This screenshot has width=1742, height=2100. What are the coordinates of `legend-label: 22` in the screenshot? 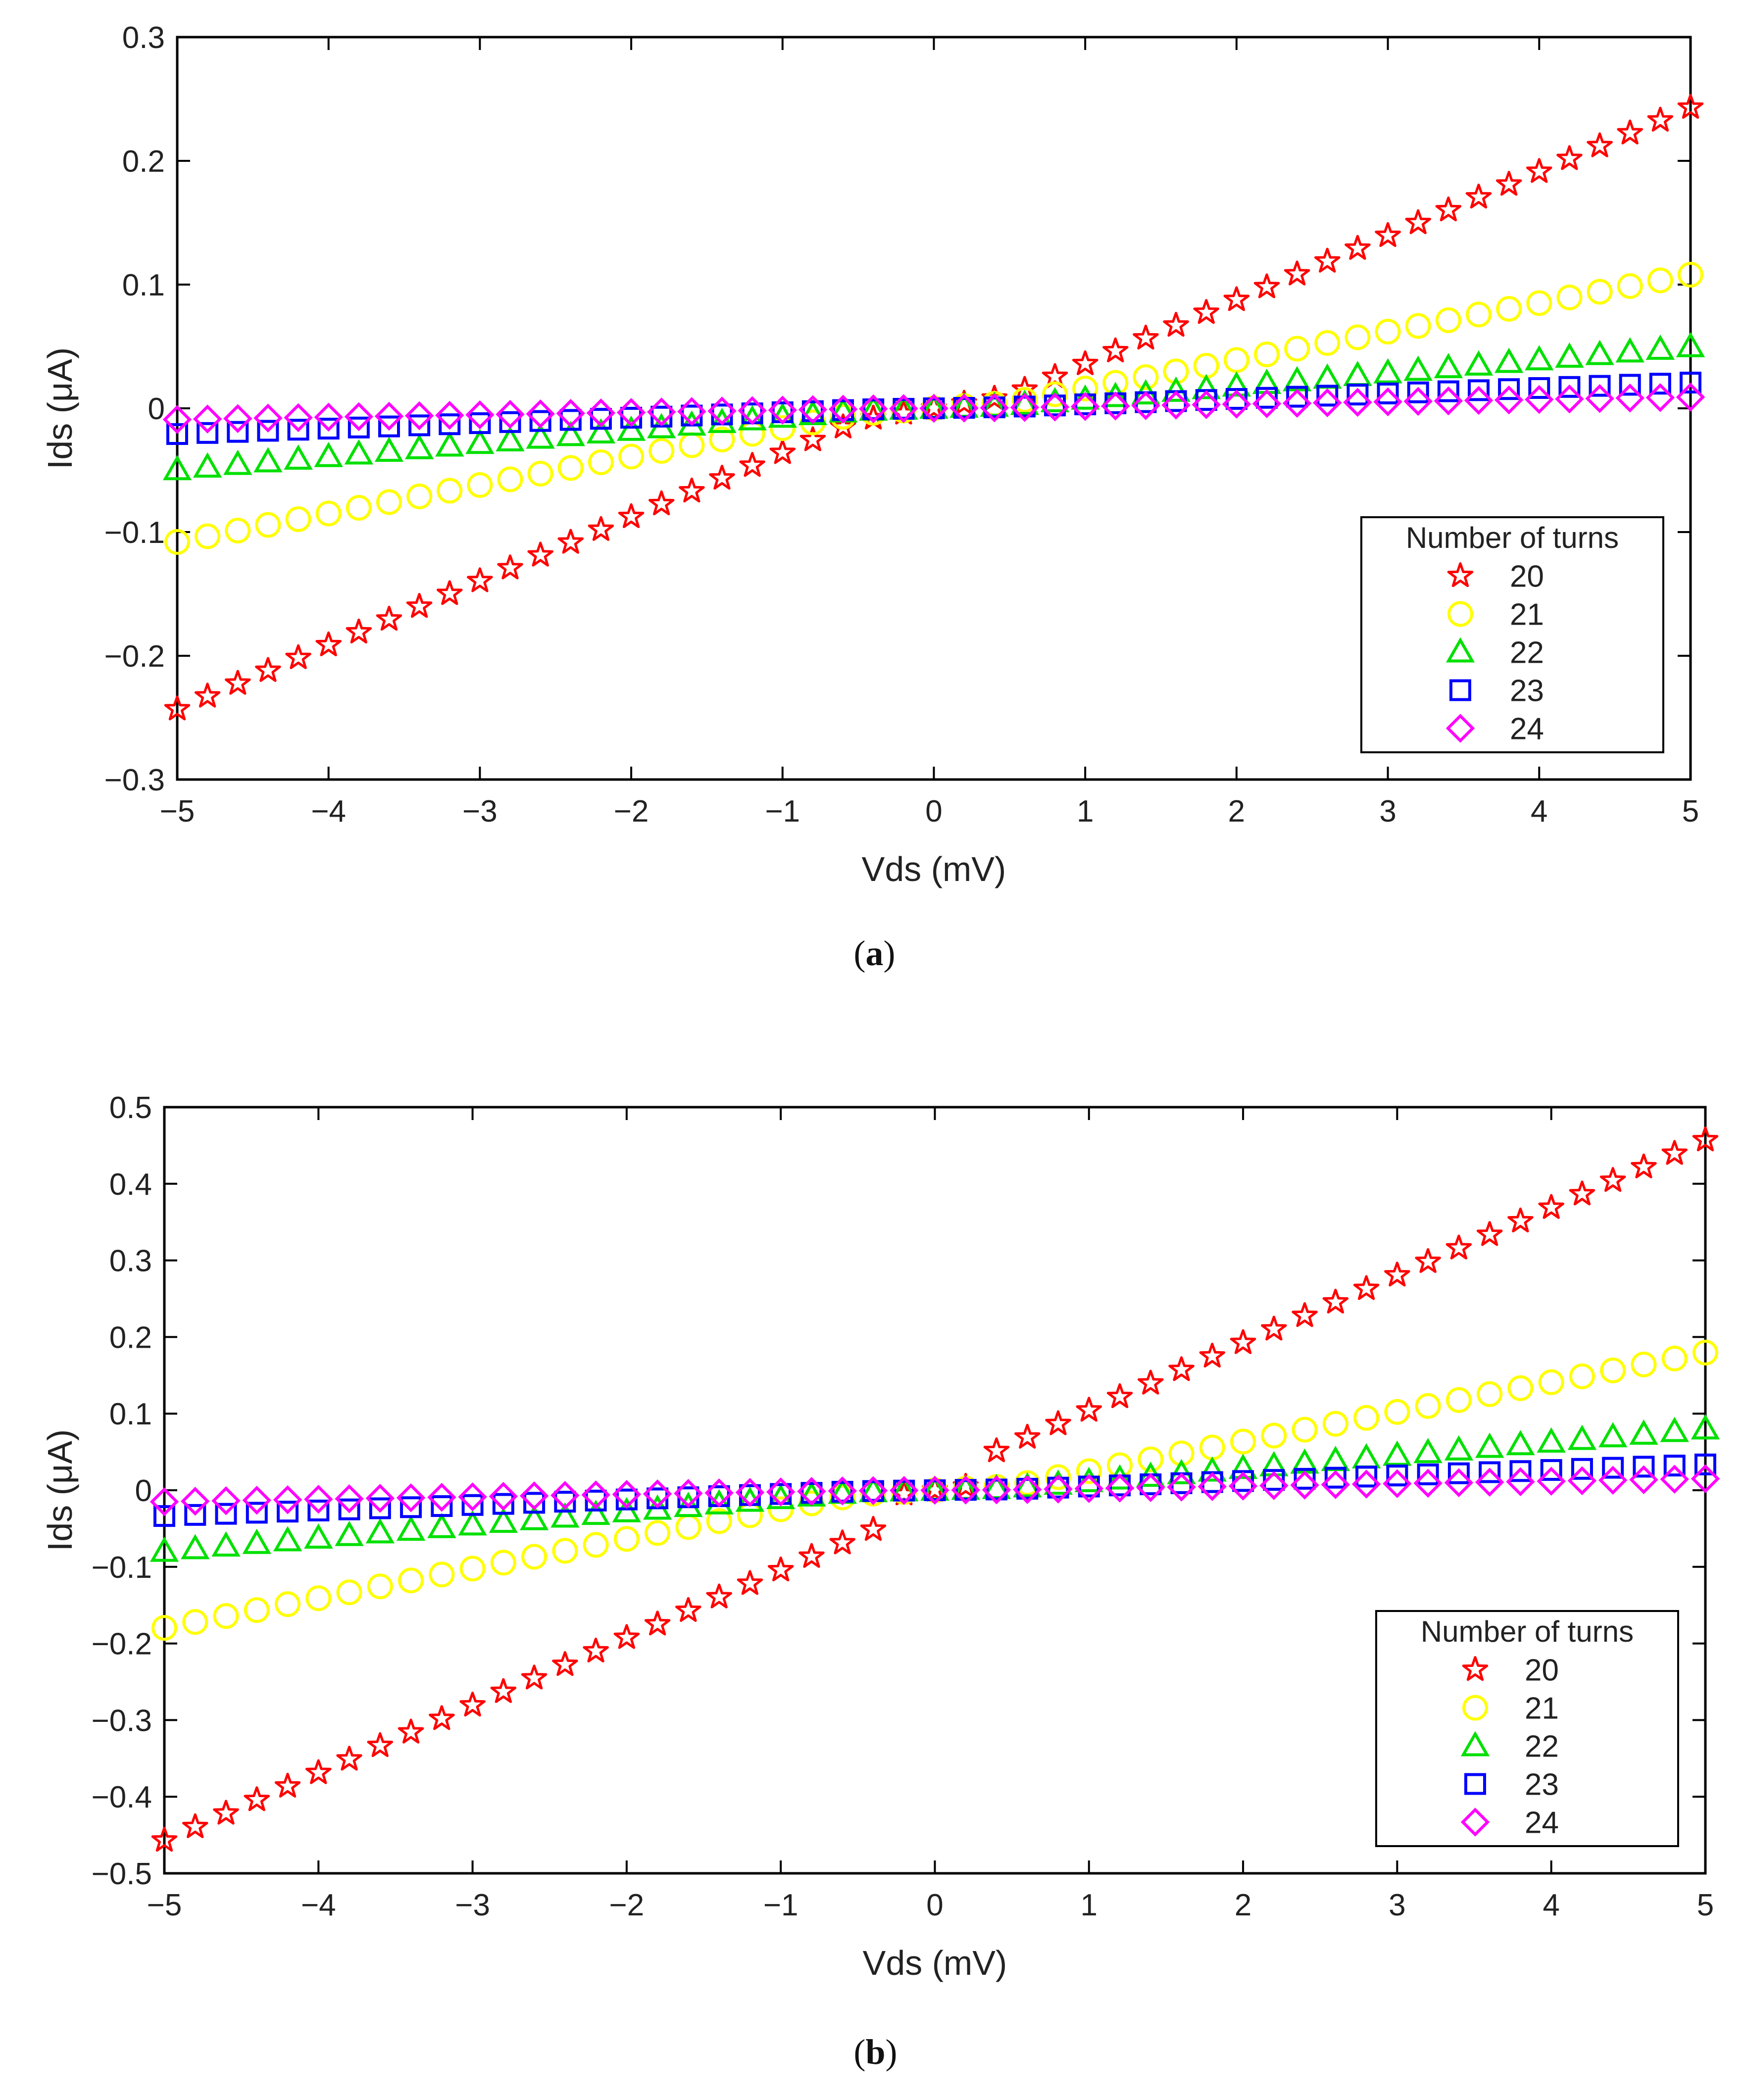 It's located at (1527, 653).